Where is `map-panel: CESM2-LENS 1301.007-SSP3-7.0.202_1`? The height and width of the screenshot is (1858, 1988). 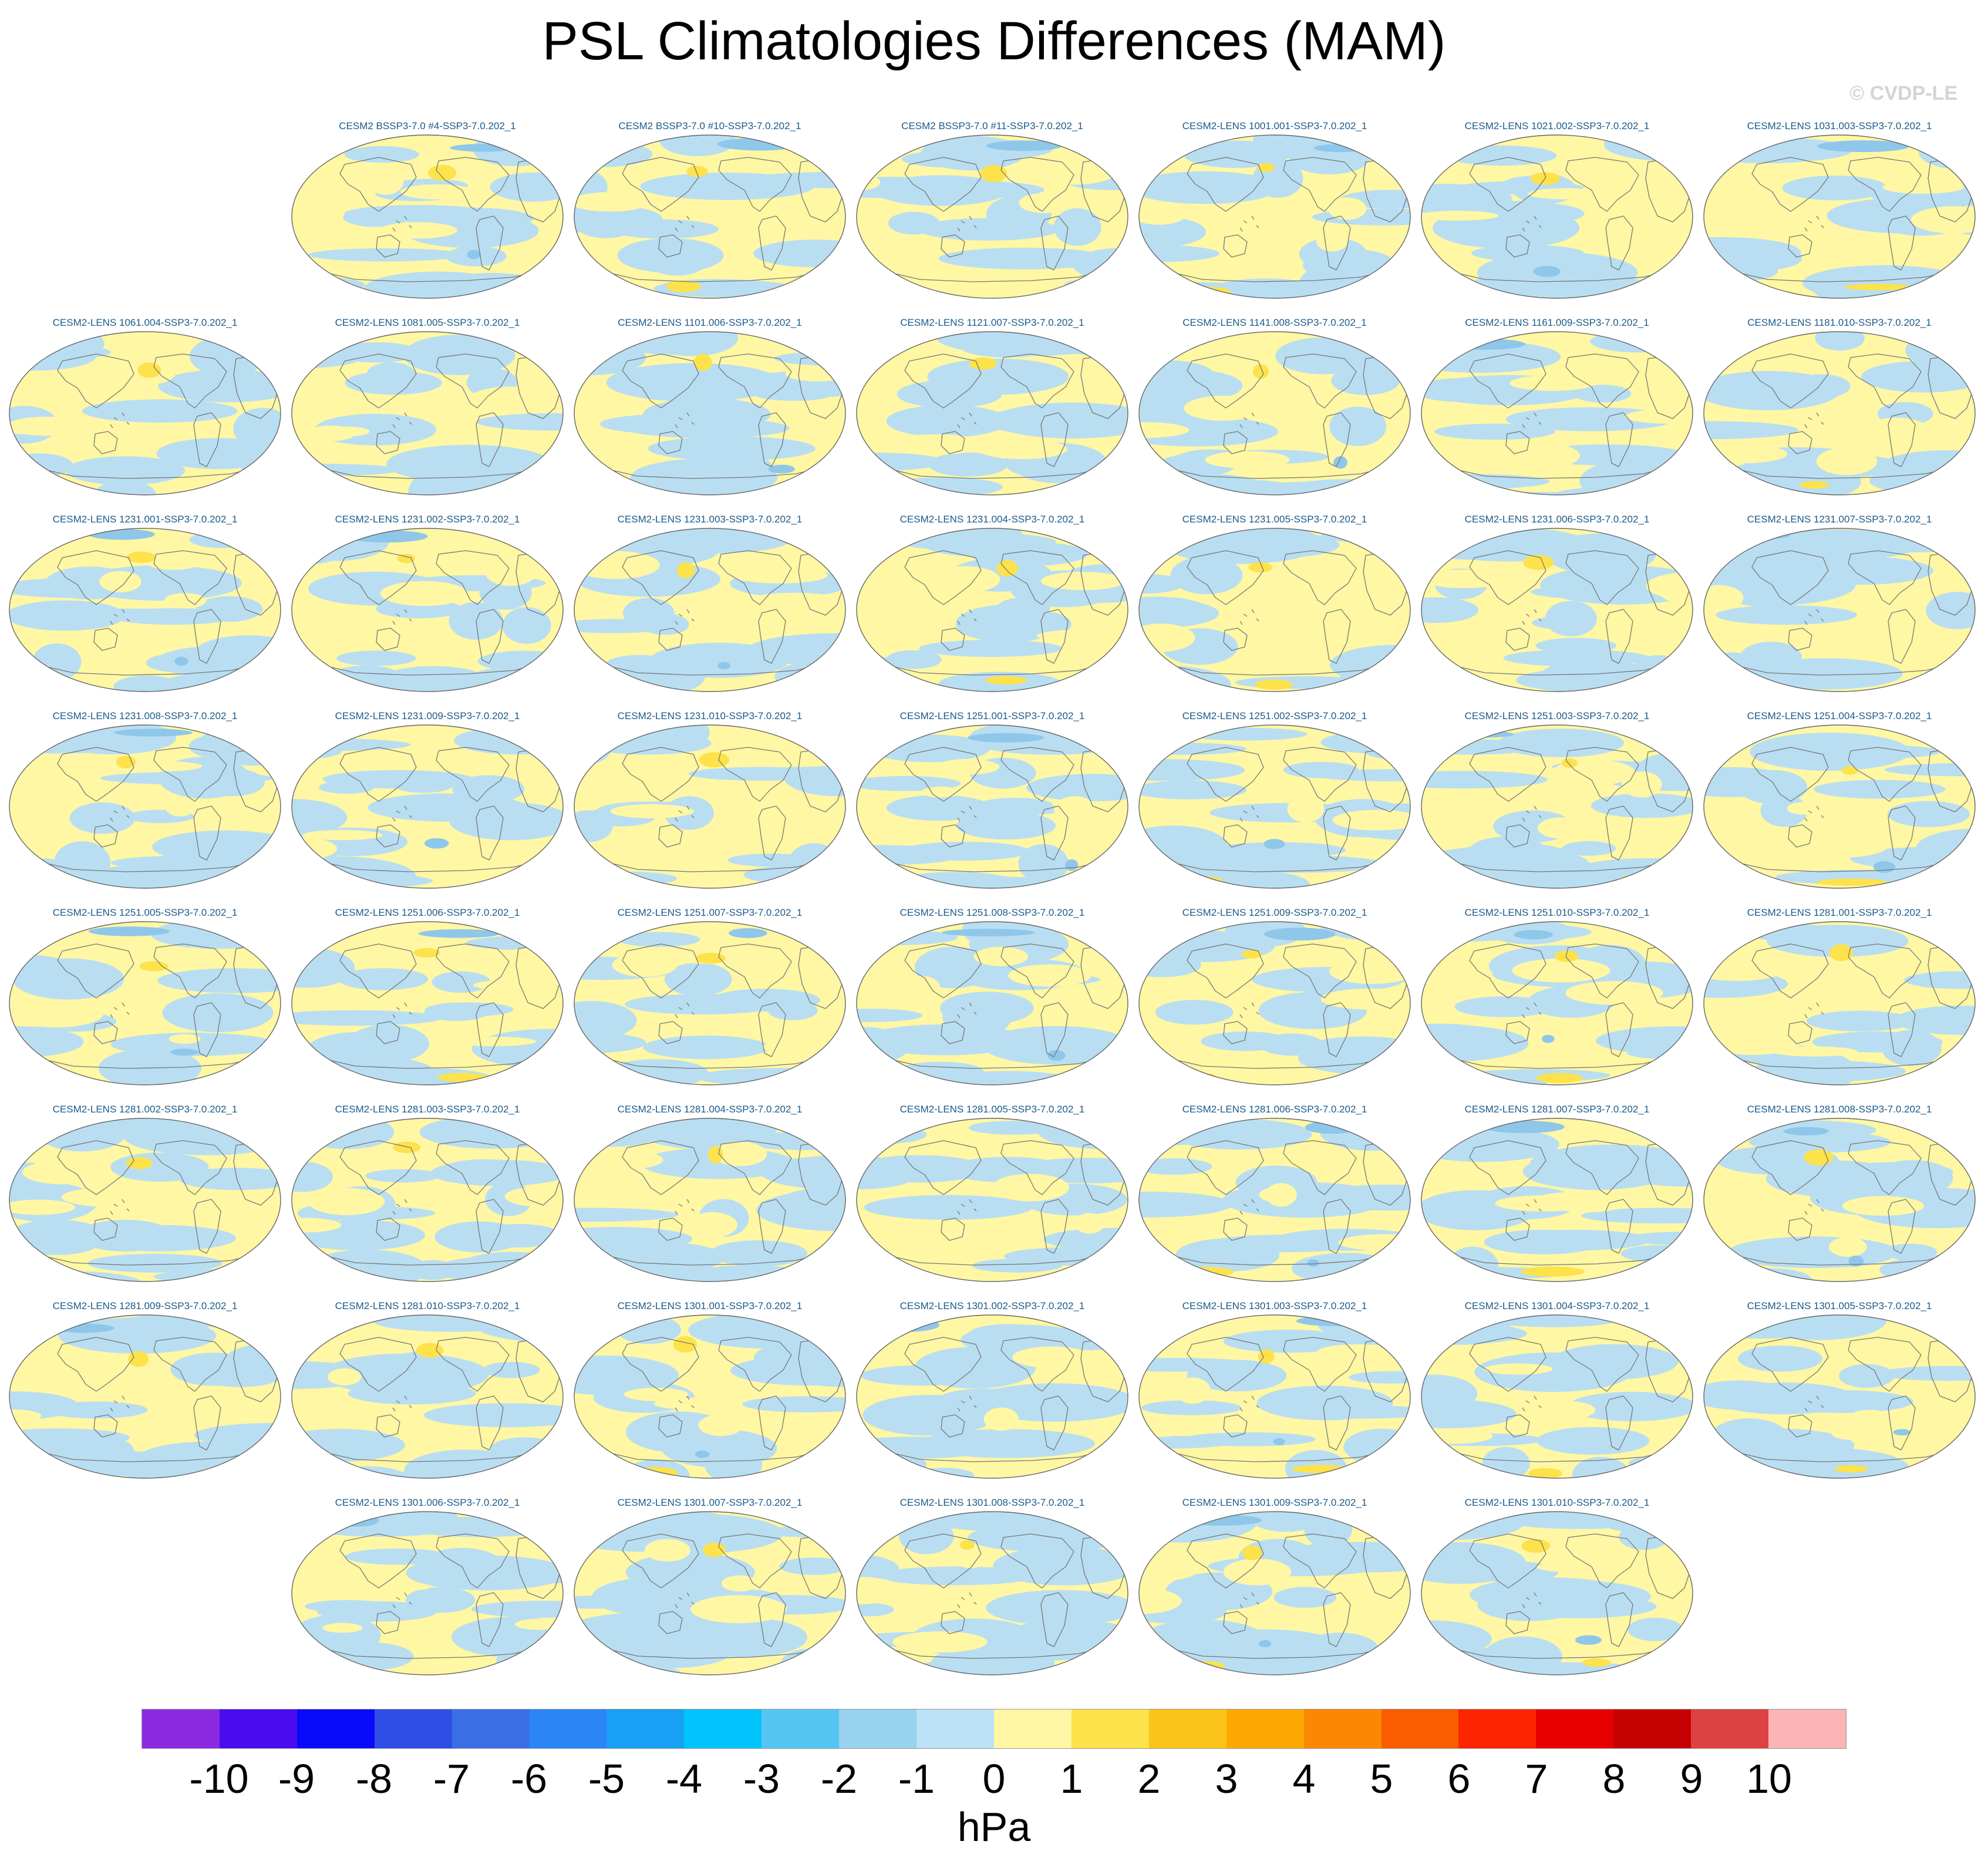 map-panel: CESM2-LENS 1301.007-SSP3-7.0.202_1 is located at coordinates (710, 1587).